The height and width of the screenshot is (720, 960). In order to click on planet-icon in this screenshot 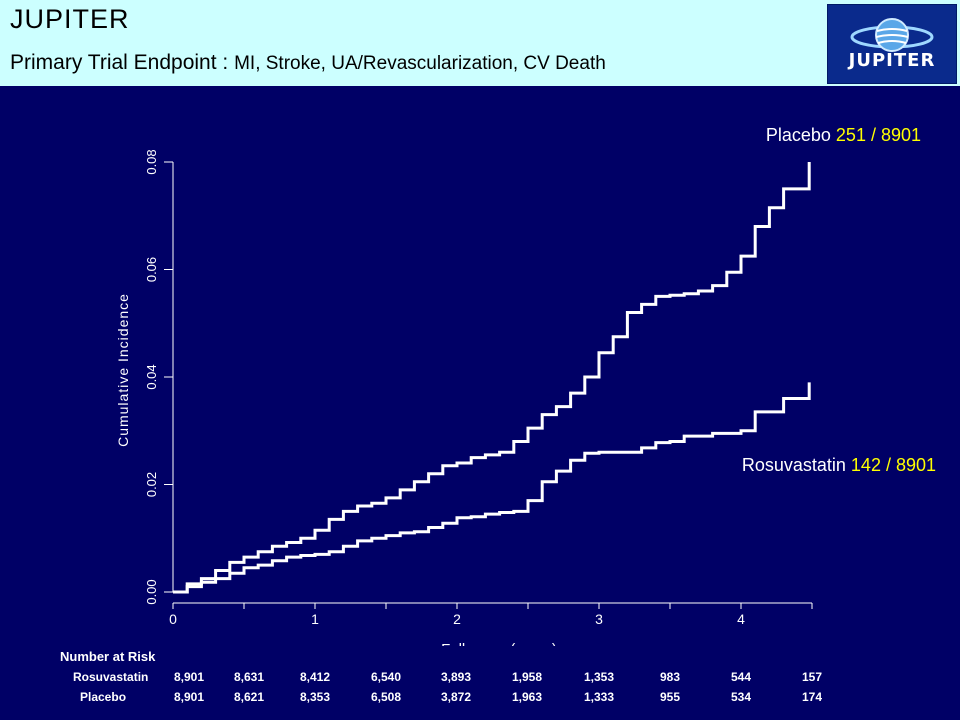, I will do `click(892, 35)`.